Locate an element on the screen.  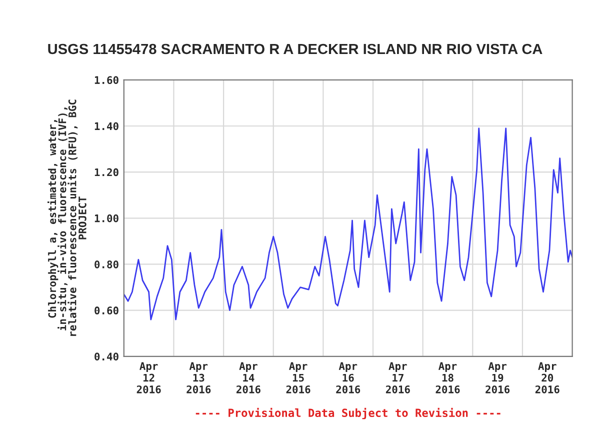
y-tick-label: 1.60 is located at coordinates (106, 80).